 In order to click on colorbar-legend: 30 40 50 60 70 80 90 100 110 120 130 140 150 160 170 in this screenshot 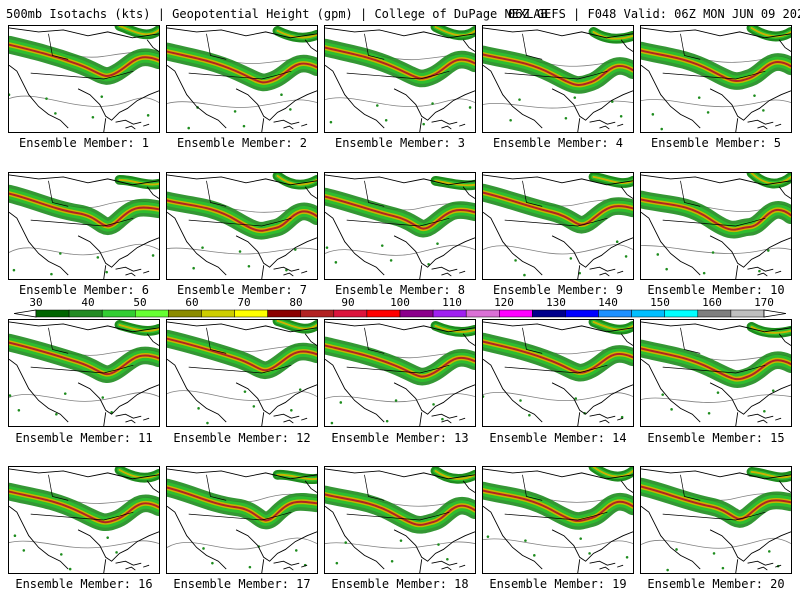, I will do `click(400, 308)`.